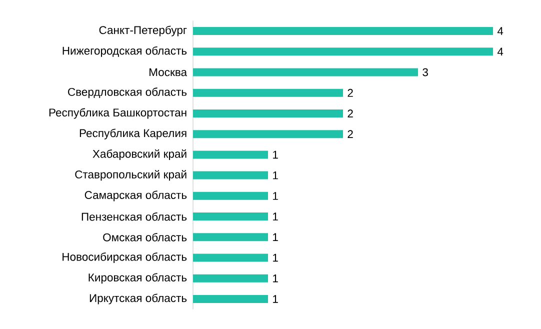 The image size is (541, 329). What do you see at coordinates (145, 237) in the screenshot?
I see `y-tick-label: Омская область` at bounding box center [145, 237].